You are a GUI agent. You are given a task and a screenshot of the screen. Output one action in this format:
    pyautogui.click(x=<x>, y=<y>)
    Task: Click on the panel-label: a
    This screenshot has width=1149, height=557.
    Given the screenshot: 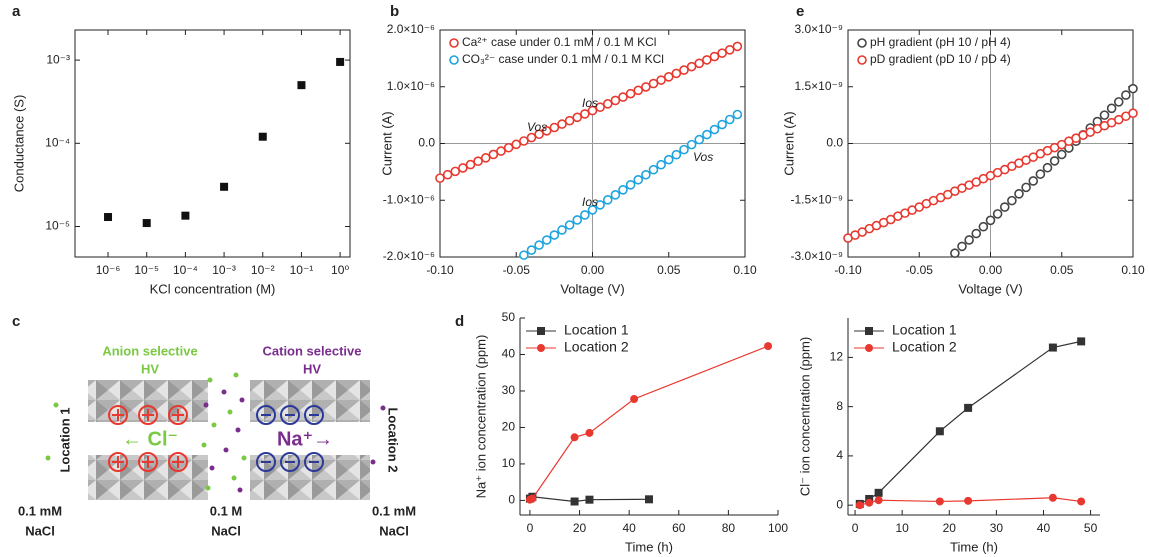 What is the action you would take?
    pyautogui.click(x=16, y=11)
    